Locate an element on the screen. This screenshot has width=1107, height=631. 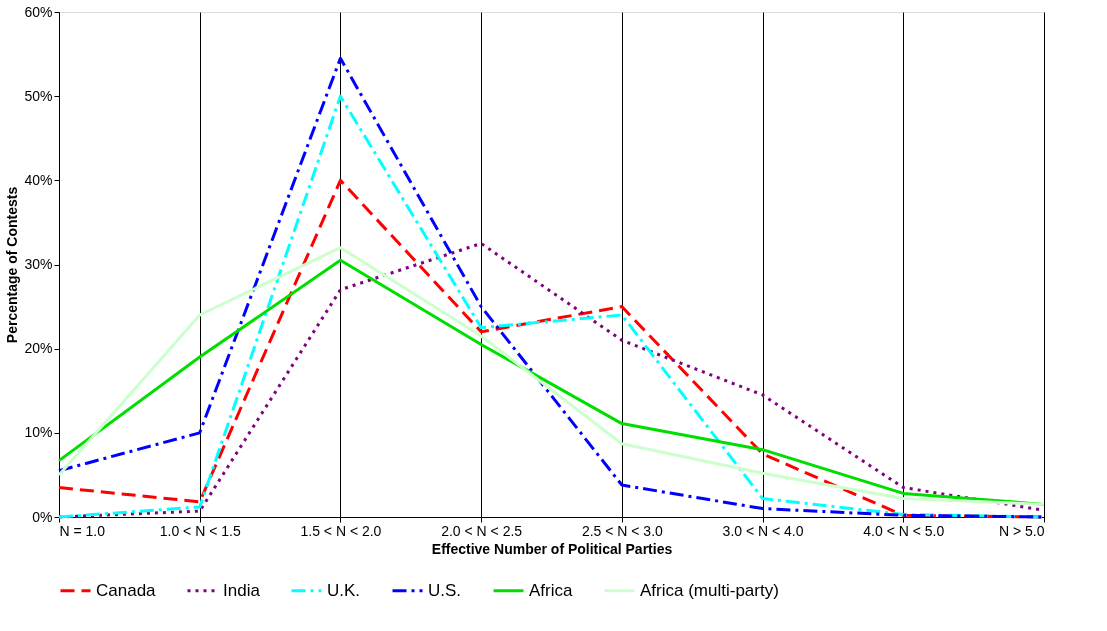
x-axis-title: Effective Number of Political Parties is located at coordinates (552, 548).